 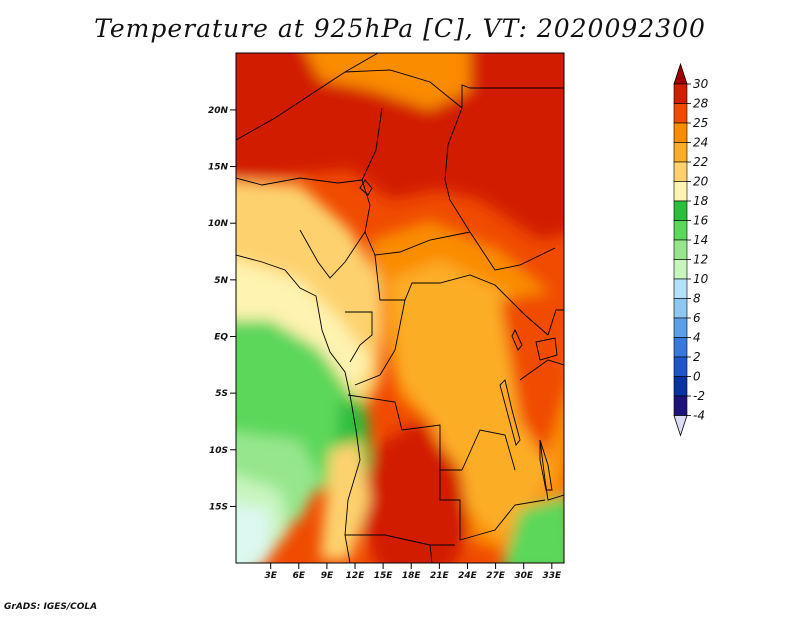 I want to click on lon-tick-label: 24E, so click(x=468, y=576).